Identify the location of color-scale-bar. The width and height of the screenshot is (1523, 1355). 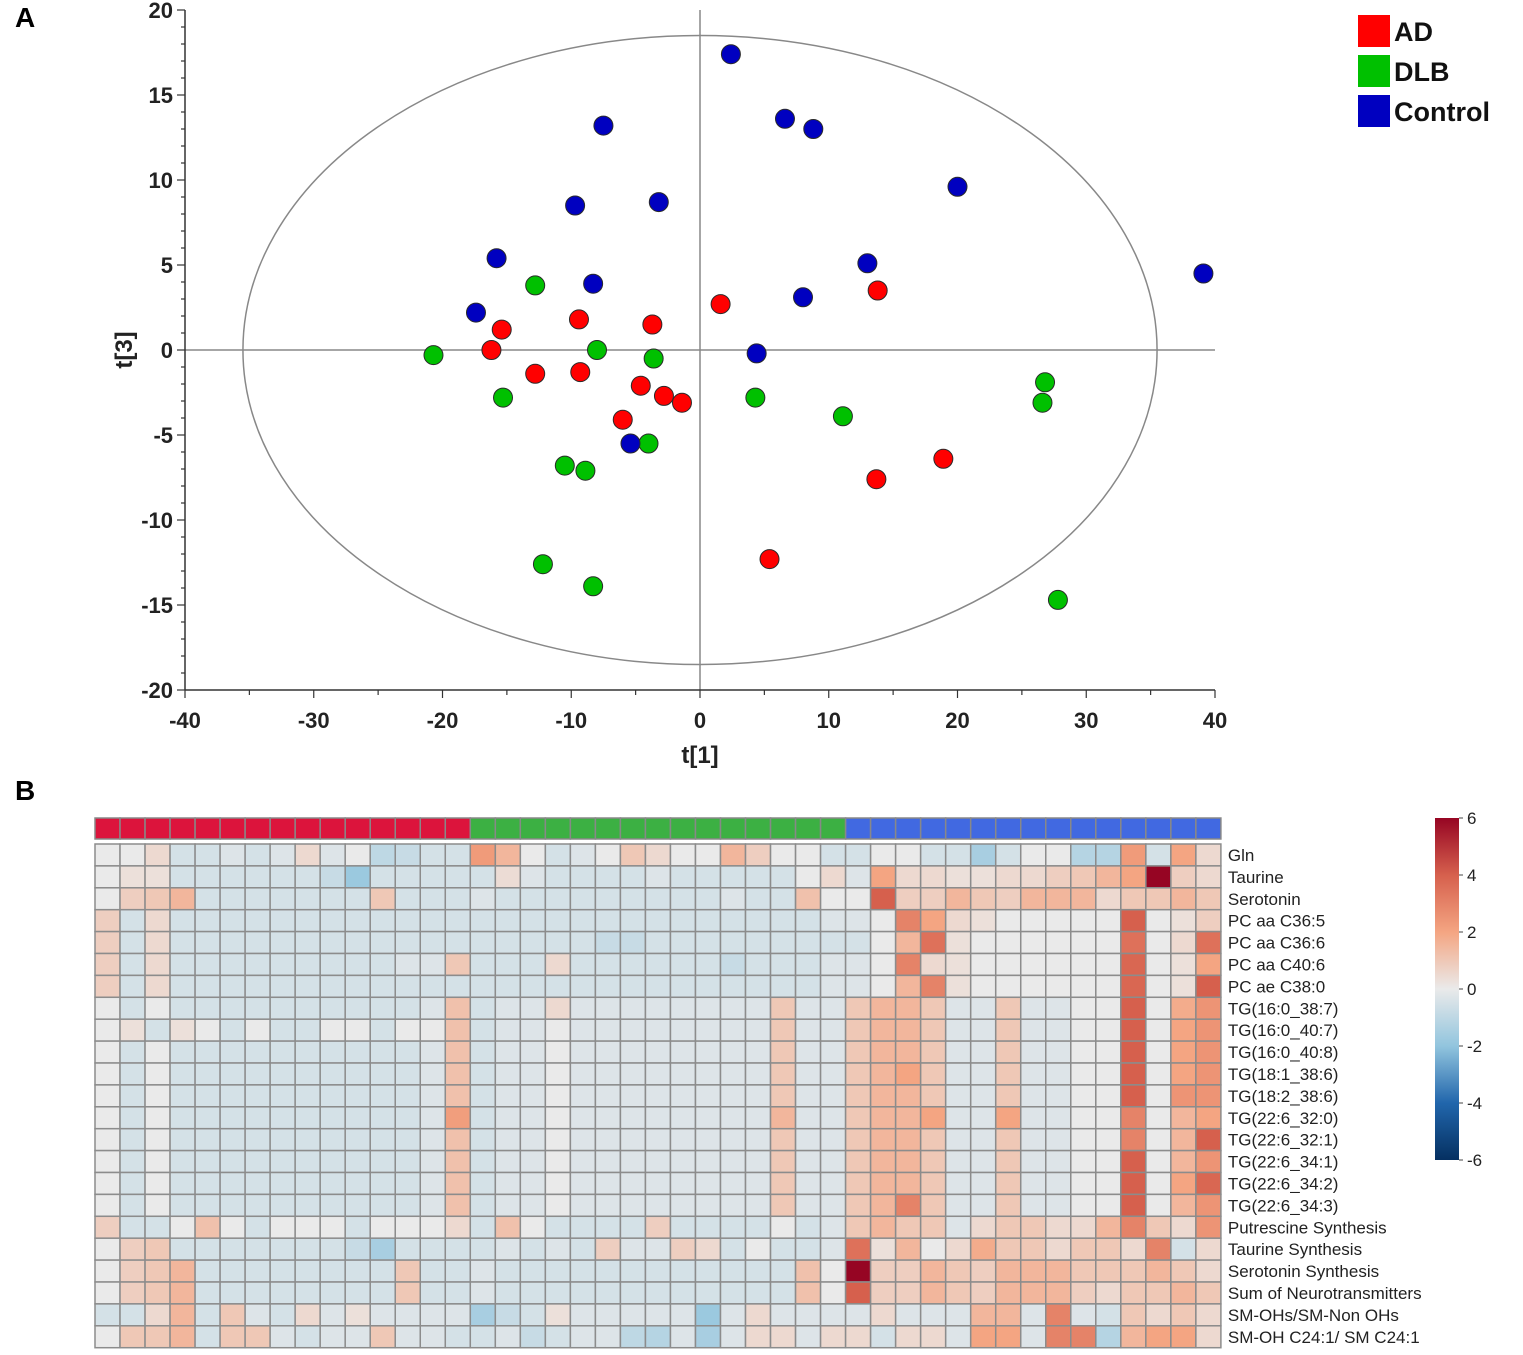
(1447, 989).